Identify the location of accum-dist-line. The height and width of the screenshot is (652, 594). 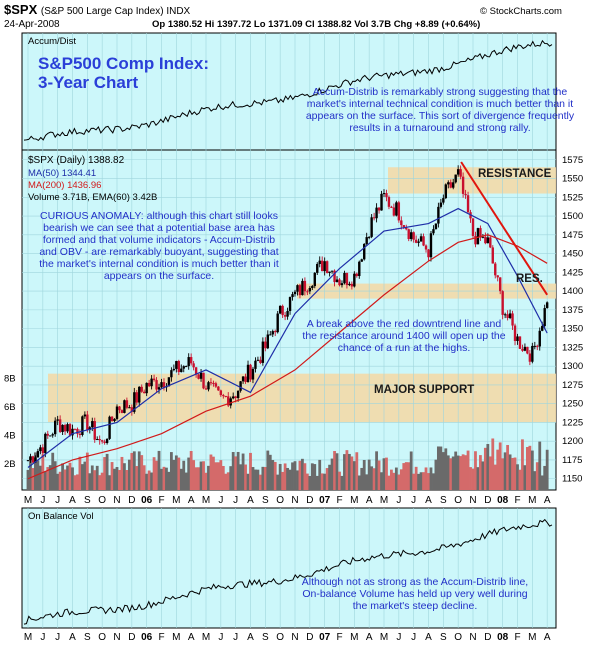
(288, 90).